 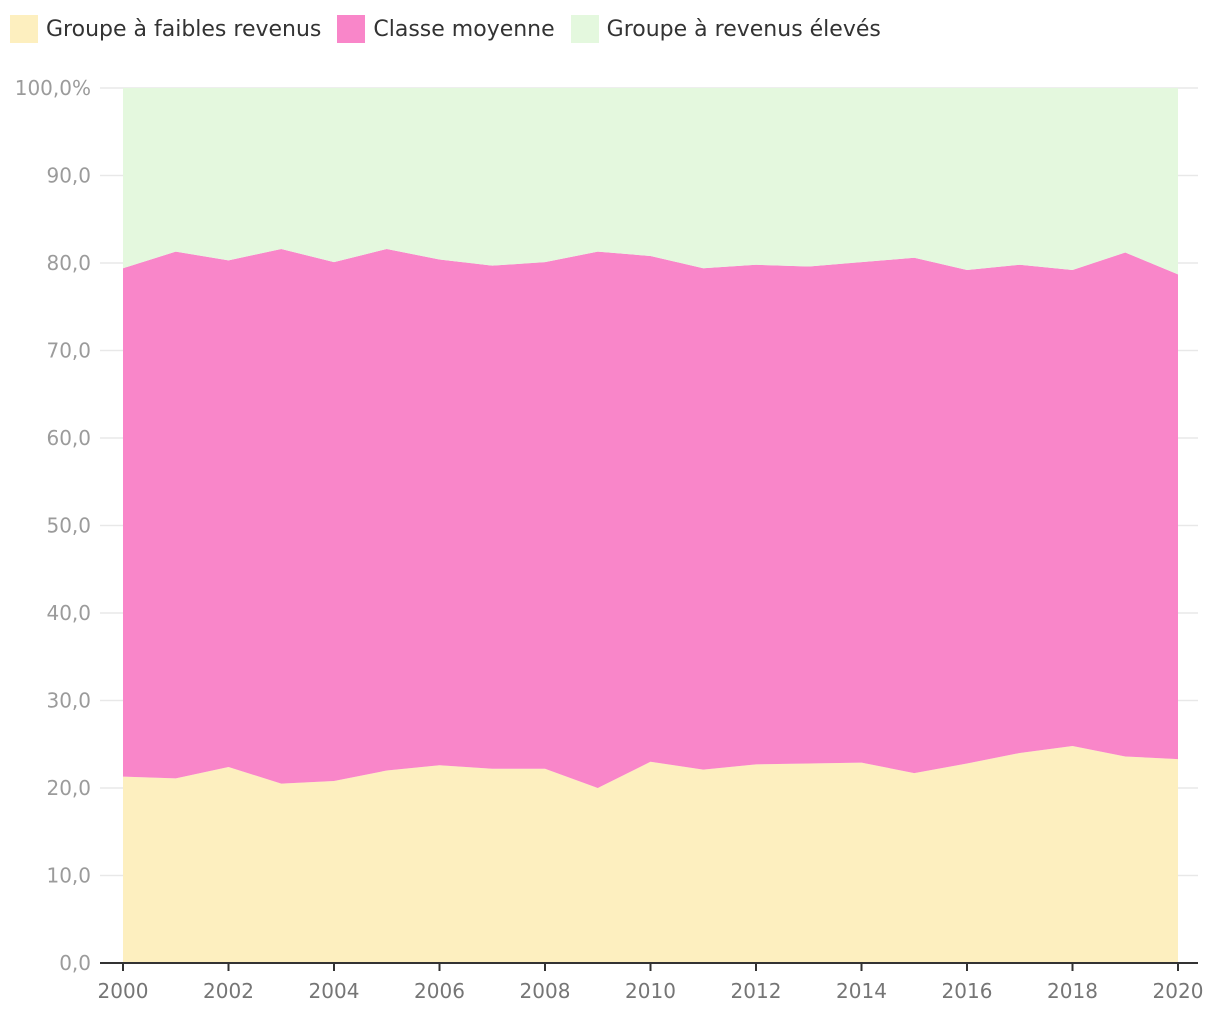 I want to click on y-tick-label: 70,0, so click(x=68, y=351).